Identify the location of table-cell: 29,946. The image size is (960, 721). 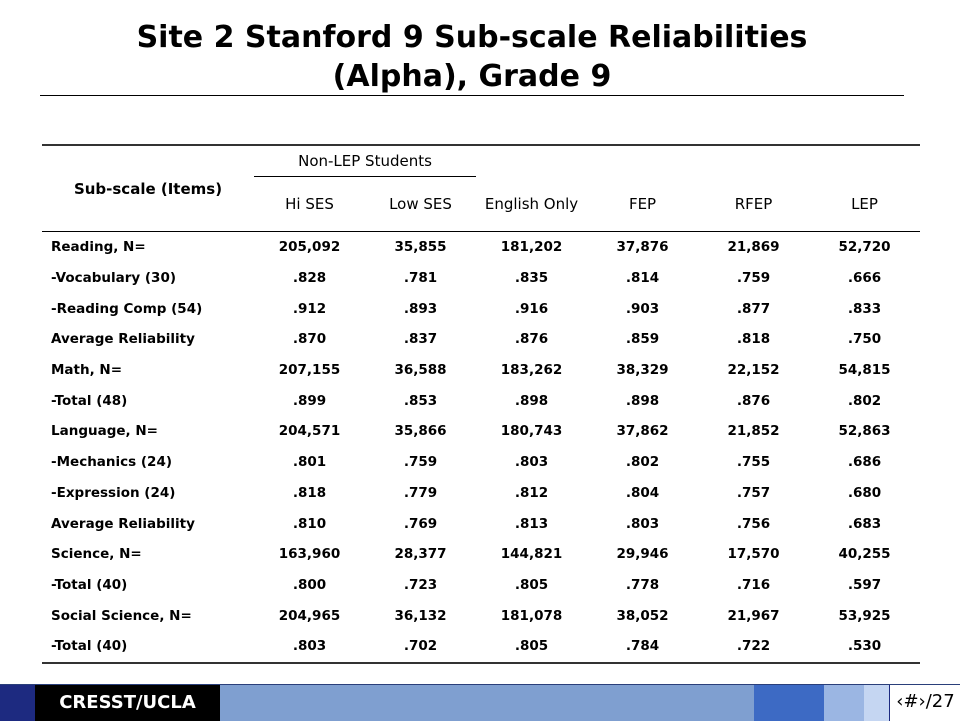
(642, 554).